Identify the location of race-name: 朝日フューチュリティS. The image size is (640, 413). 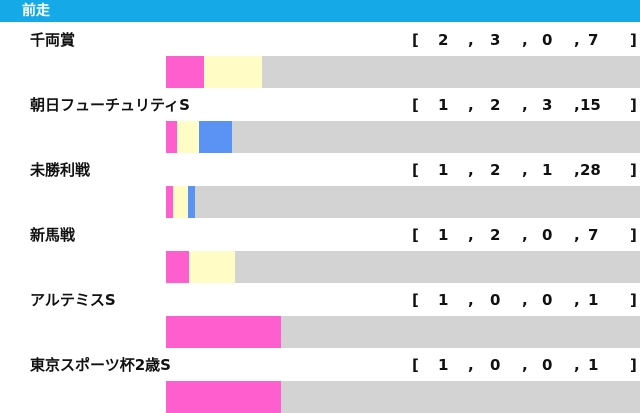
(110, 105).